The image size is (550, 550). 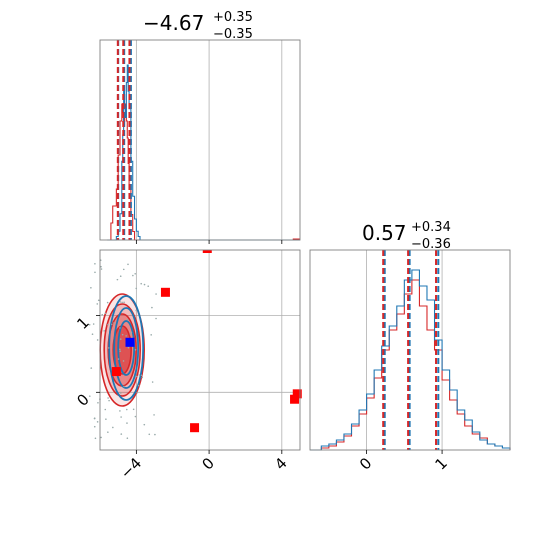 I want to click on param2-title-minus: −0.36, so click(x=431, y=244).